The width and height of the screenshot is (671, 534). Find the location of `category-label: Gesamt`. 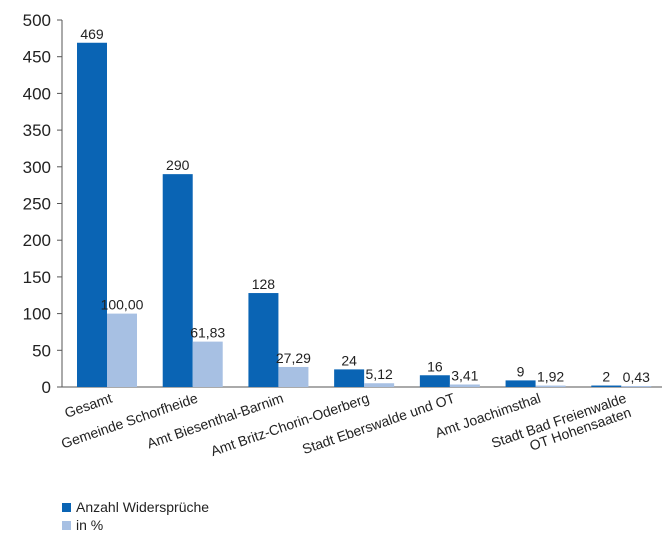

category-label: Gesamt is located at coordinates (88, 405).